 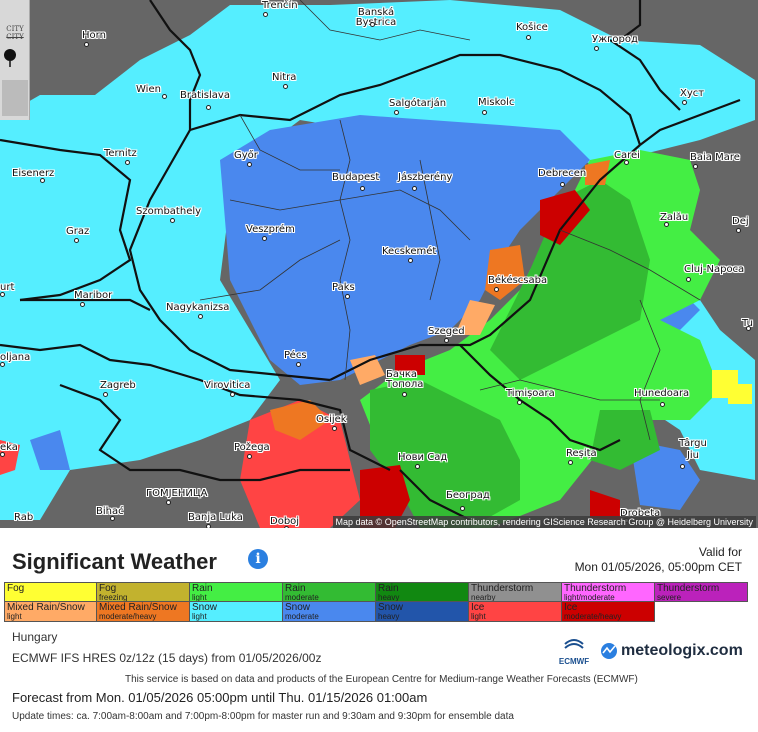 I want to click on valid-for-label: Valid for, so click(x=720, y=552).